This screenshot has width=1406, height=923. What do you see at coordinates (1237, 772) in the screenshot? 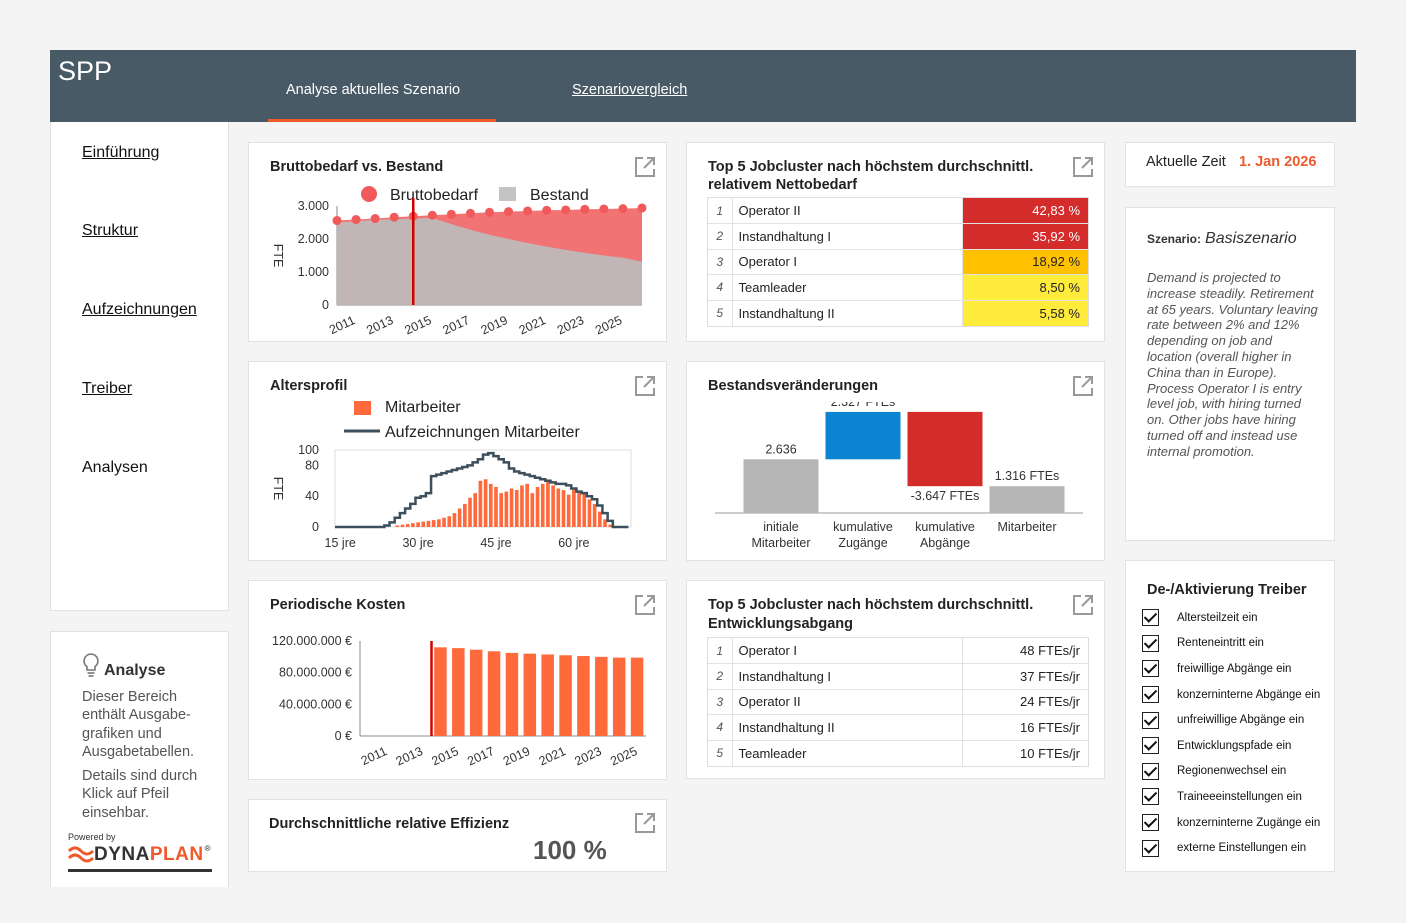
I see `driver-toggle-row: Regionenwechsel ein` at bounding box center [1237, 772].